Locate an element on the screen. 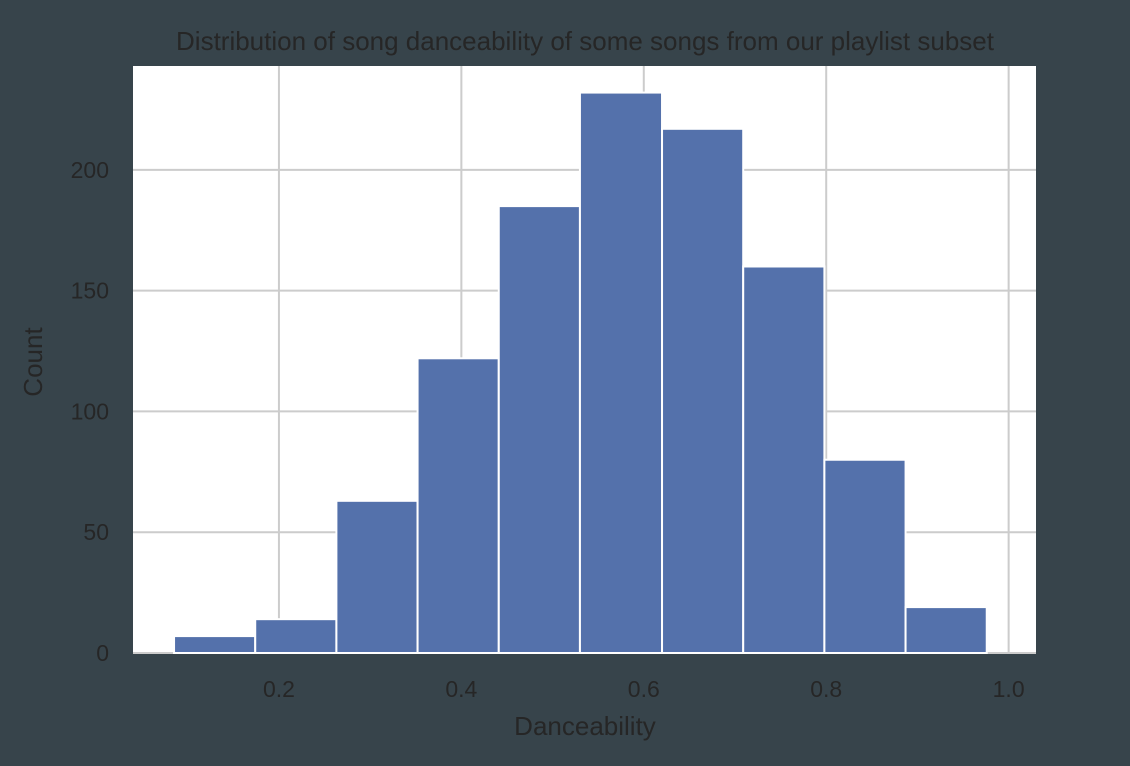 The width and height of the screenshot is (1130, 766). x-tick-labels: 0.2 0.4 0.6 0.8 1.0 is located at coordinates (644, 689).